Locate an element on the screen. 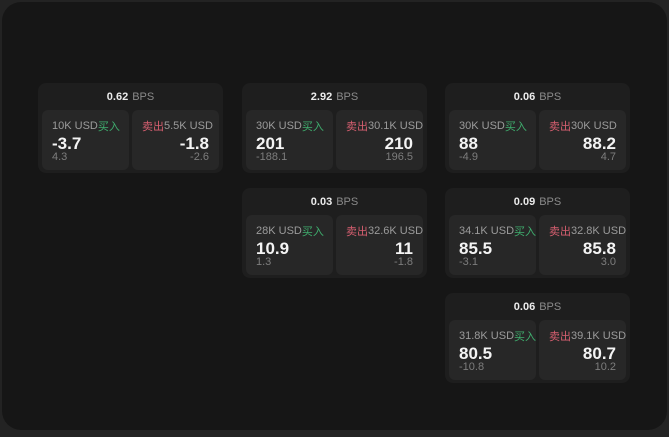 Image resolution: width=669 pixels, height=437 pixels. sell-amount: 30K USD is located at coordinates (594, 126).